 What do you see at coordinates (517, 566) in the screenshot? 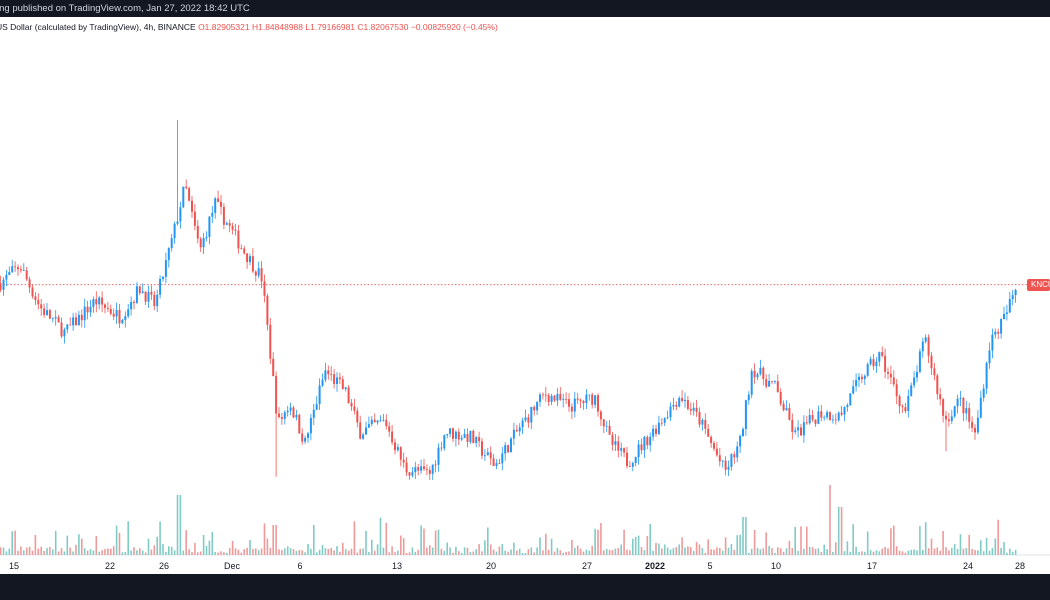
I see `time-axis-labels: 15 22 26 Dec 6 13 20 27 2022 5 10 17 24 28` at bounding box center [517, 566].